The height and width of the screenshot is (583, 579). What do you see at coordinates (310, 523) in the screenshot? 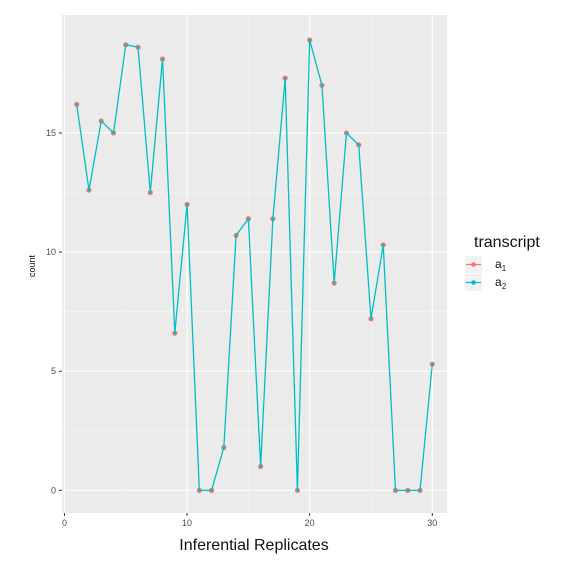
I see `x-tick-label: 20` at bounding box center [310, 523].